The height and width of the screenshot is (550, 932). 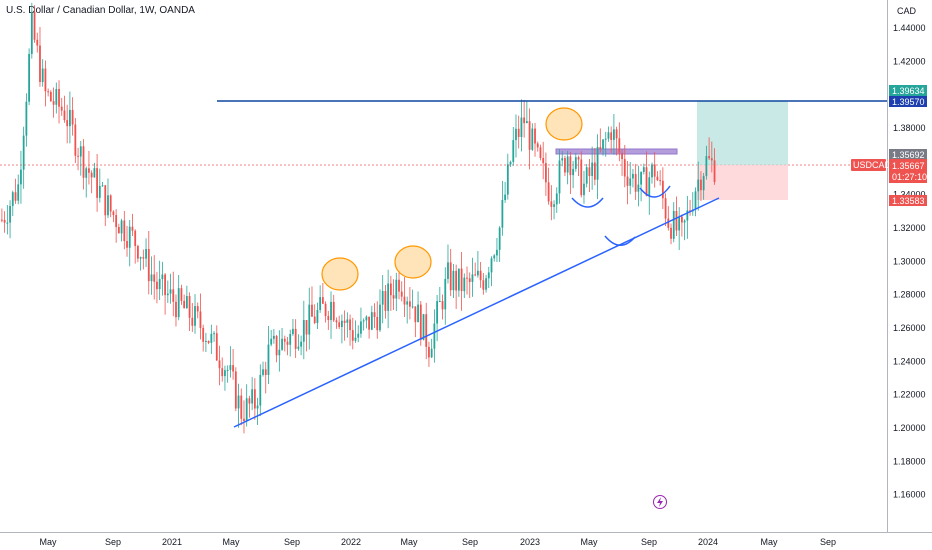 What do you see at coordinates (907, 11) in the screenshot?
I see `currency-label: CAD` at bounding box center [907, 11].